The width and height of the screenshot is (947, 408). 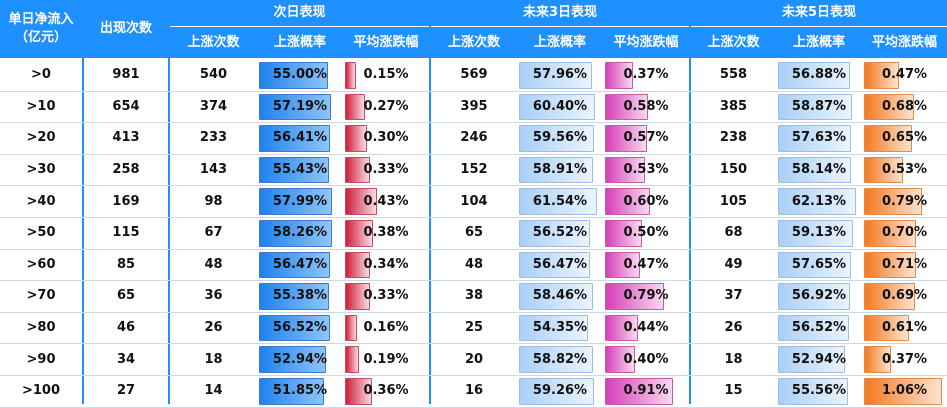 What do you see at coordinates (733, 233) in the screenshot?
I see `5d-rise-count: 68` at bounding box center [733, 233].